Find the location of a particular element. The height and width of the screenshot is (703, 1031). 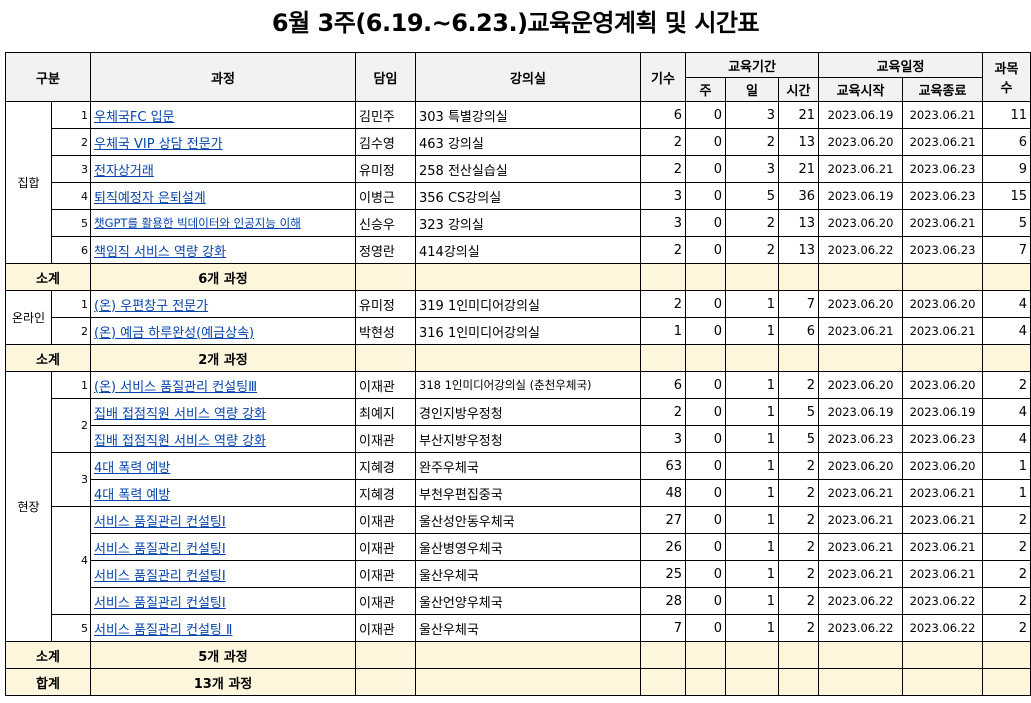

group-name: 현장 is located at coordinates (28, 506).